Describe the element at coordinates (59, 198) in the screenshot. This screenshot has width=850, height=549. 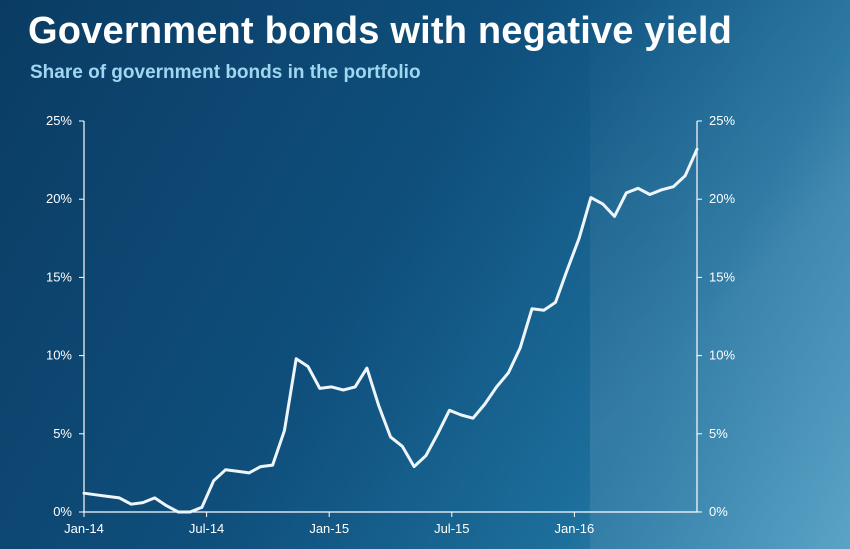
I see `y-tick-label-left: 20%` at that location.